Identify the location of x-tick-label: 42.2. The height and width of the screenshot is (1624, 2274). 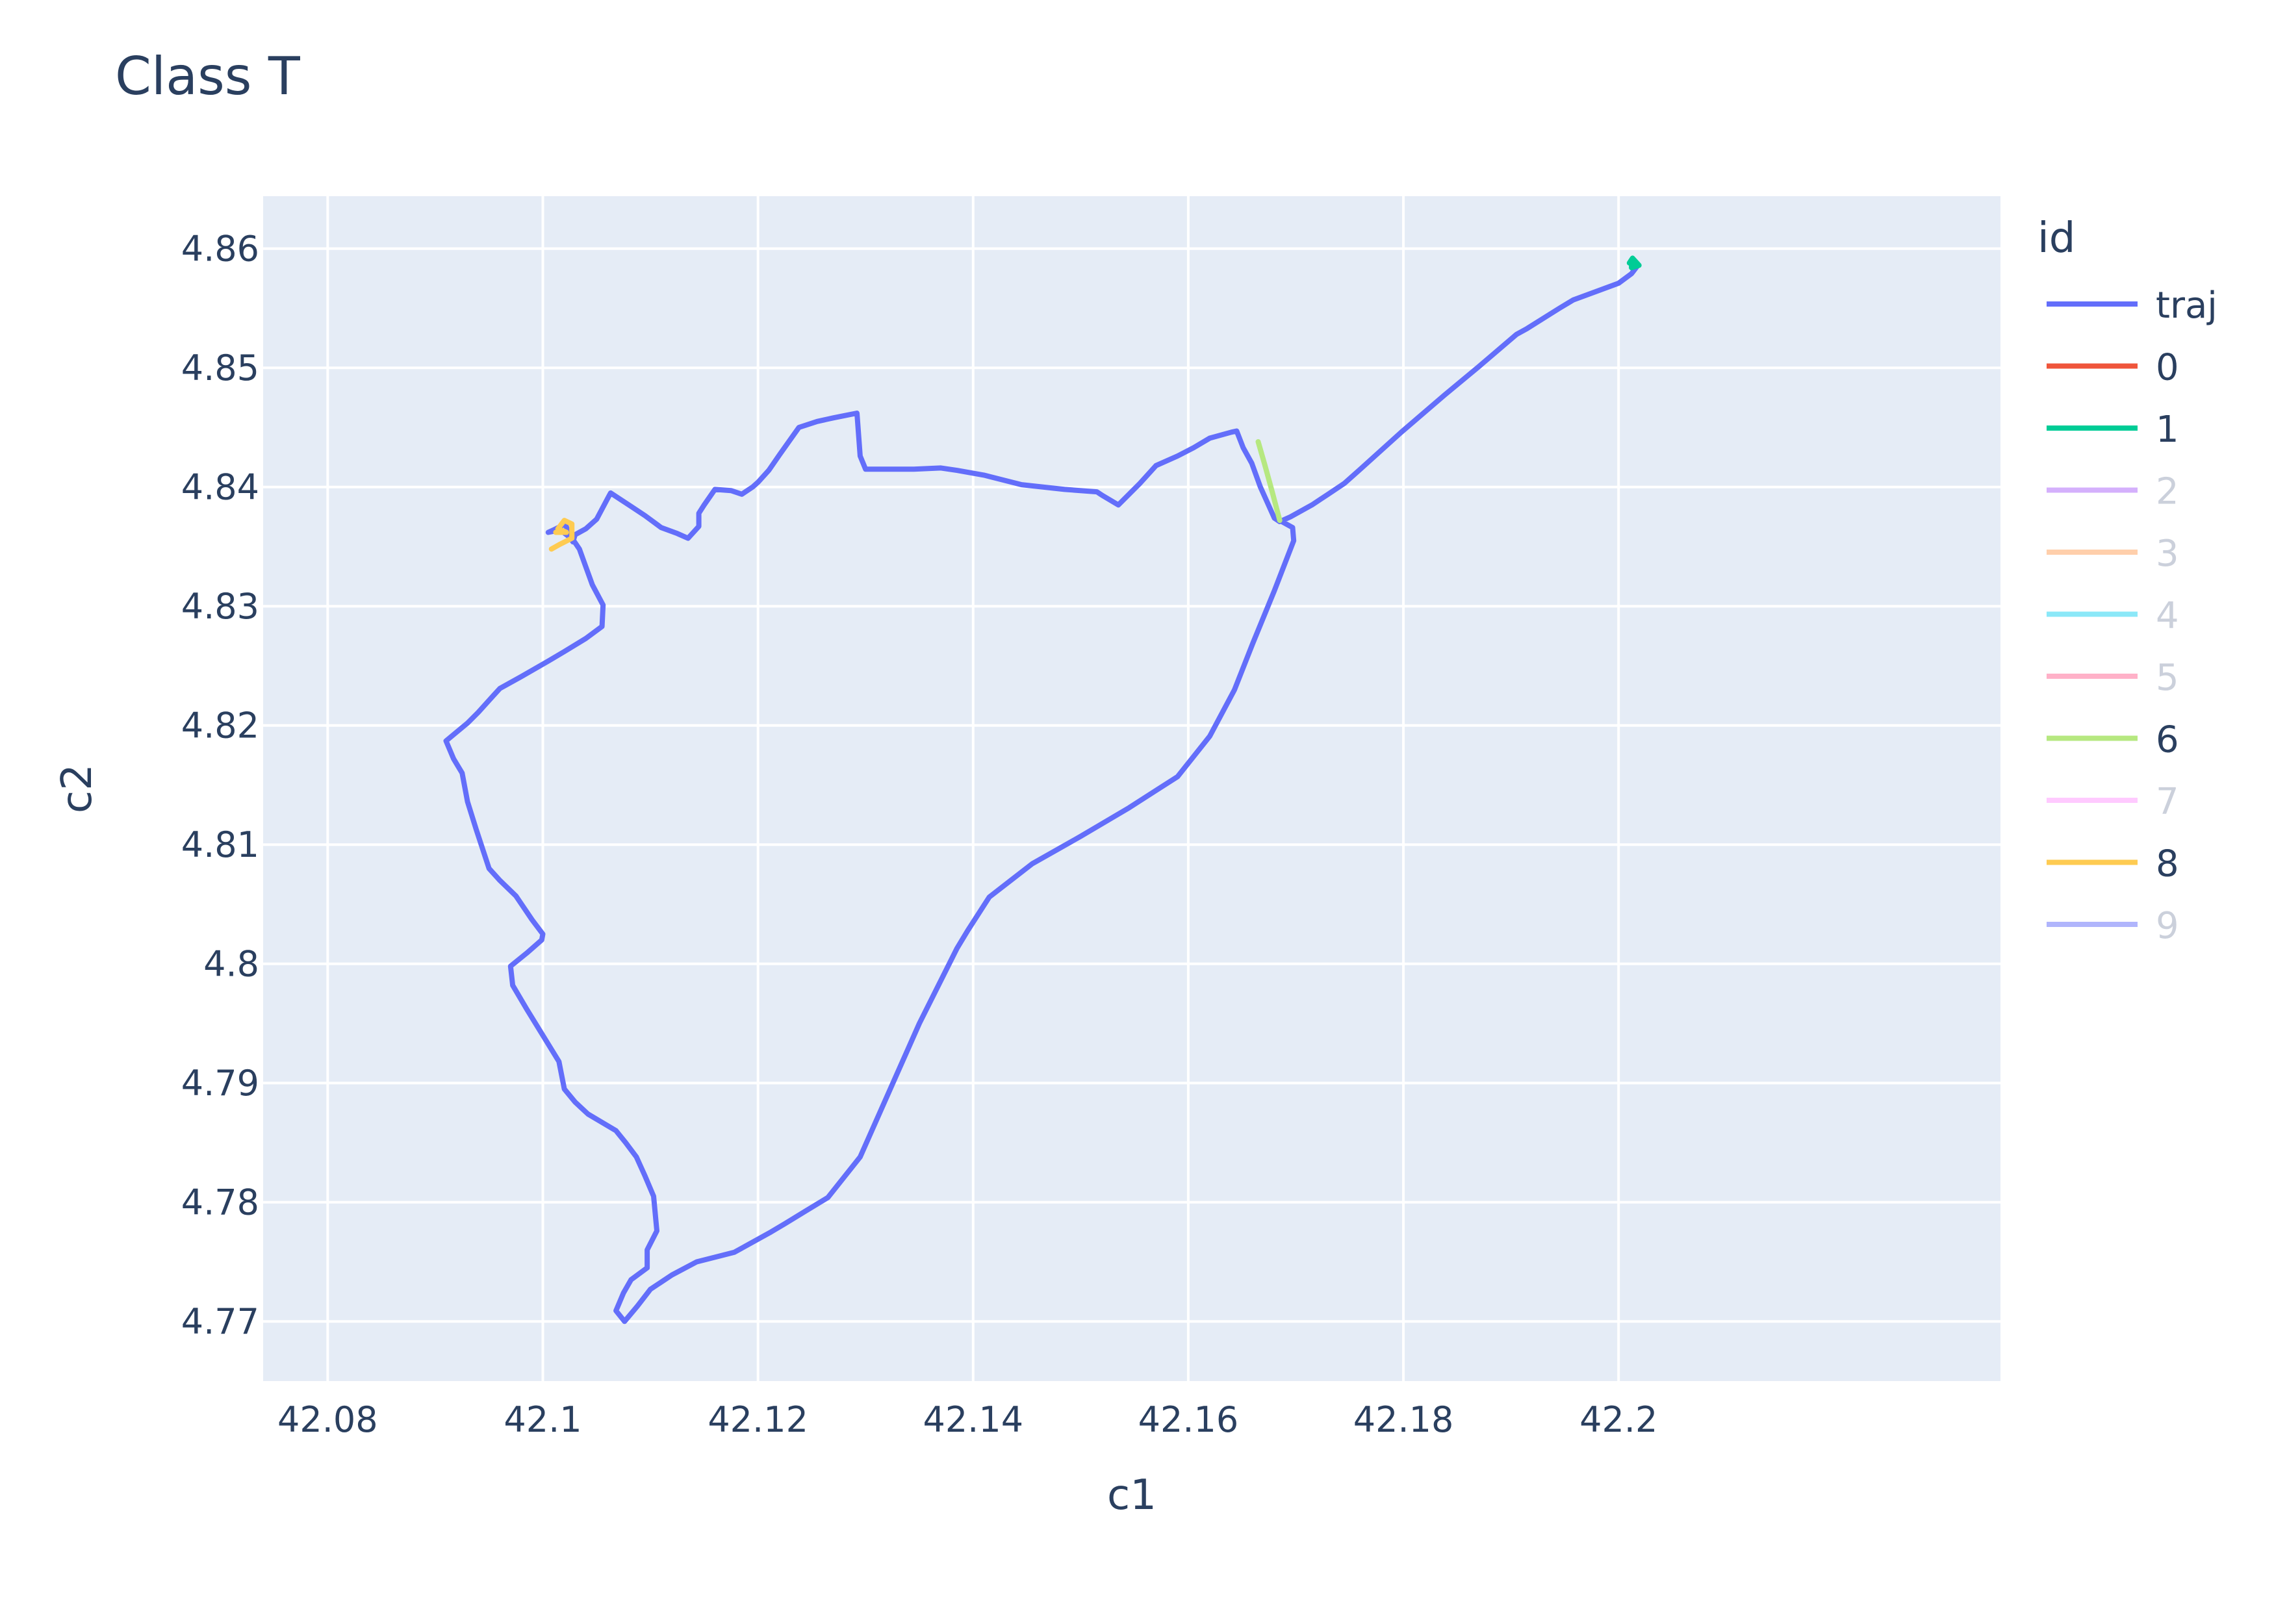
(1618, 1419).